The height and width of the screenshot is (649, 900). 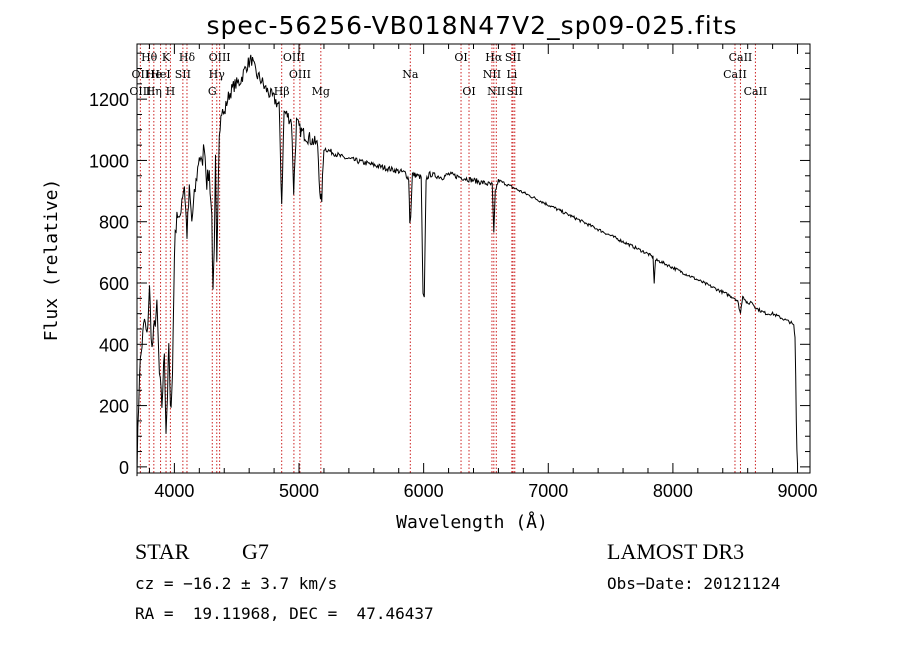 What do you see at coordinates (174, 491) in the screenshot?
I see `x-tick-label: 4000` at bounding box center [174, 491].